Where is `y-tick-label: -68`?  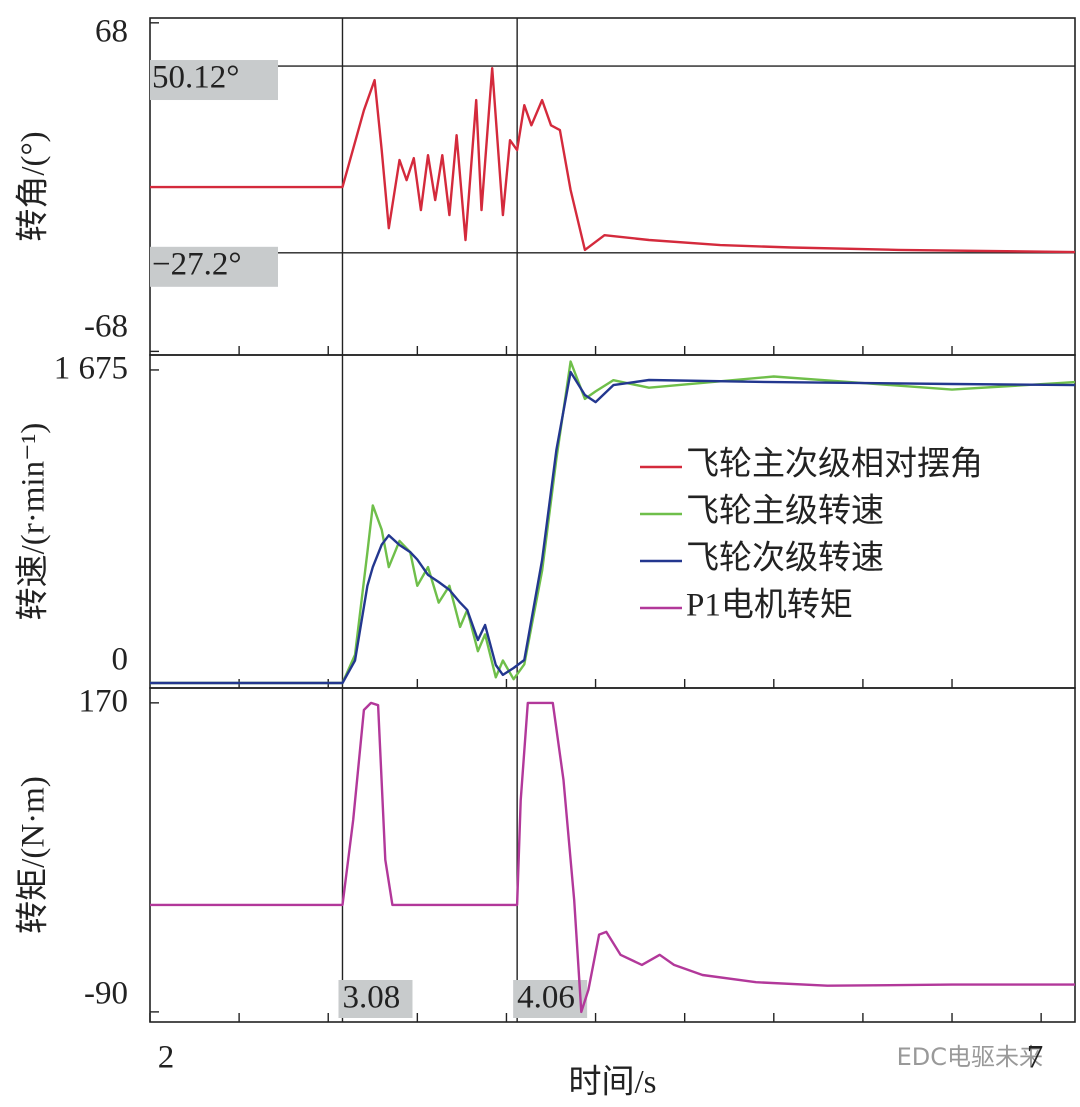 y-tick-label: -68 is located at coordinates (106, 327).